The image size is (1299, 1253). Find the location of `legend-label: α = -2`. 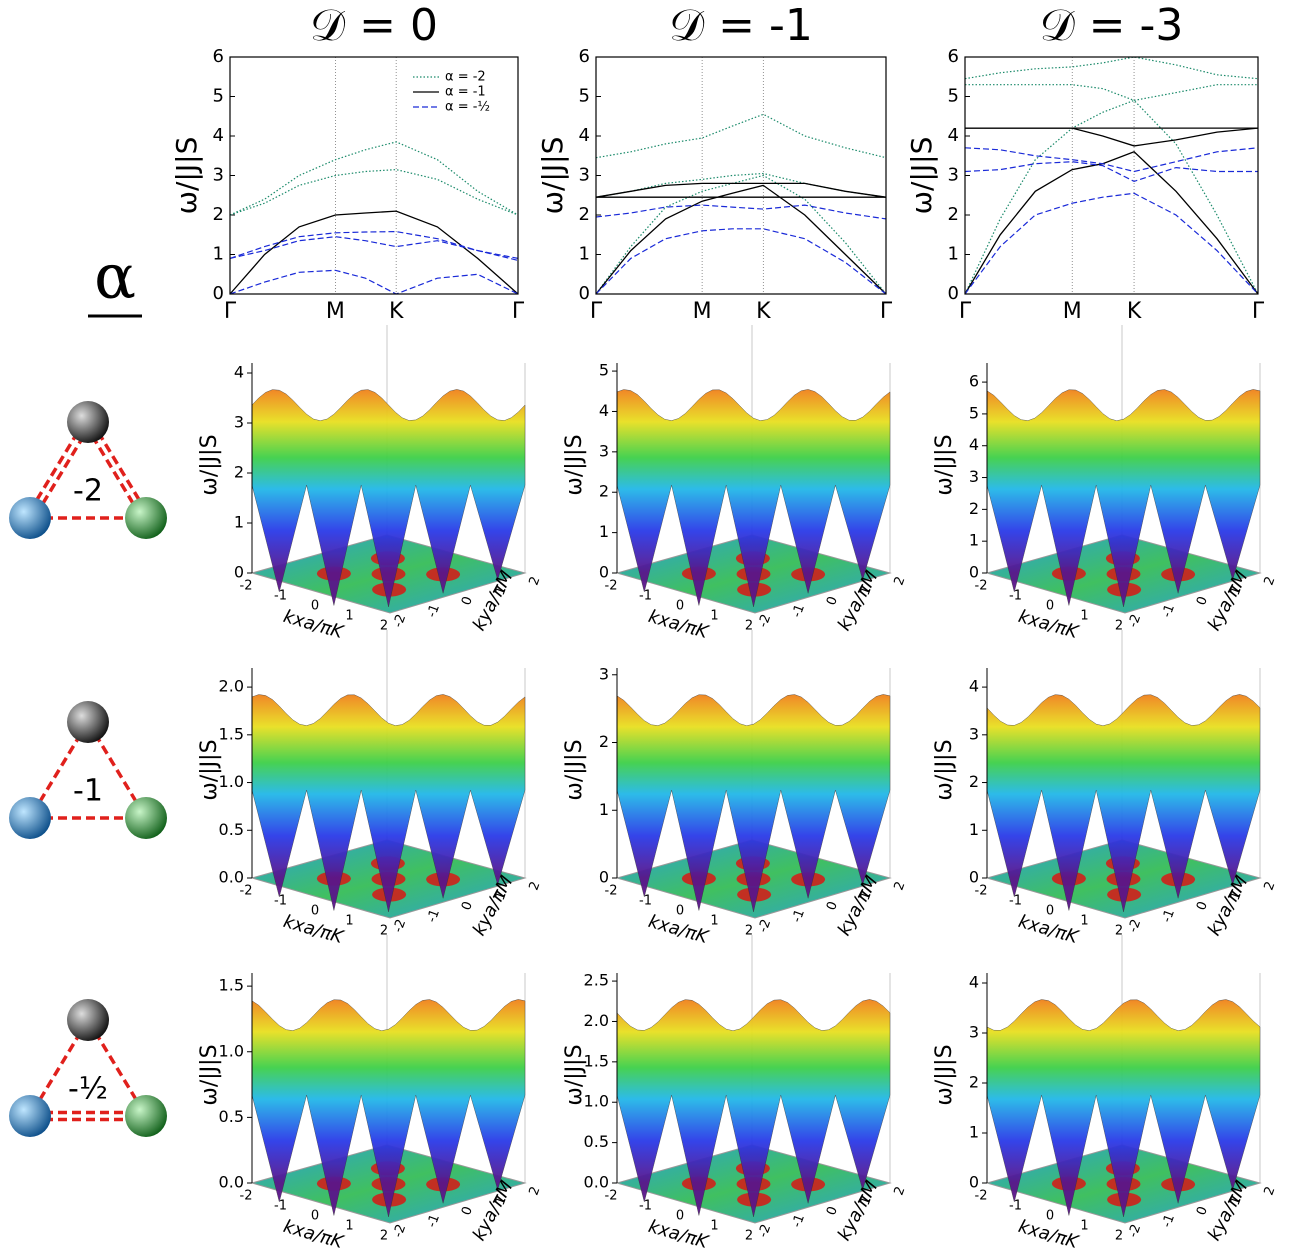

legend-label: α = -2 is located at coordinates (465, 77).